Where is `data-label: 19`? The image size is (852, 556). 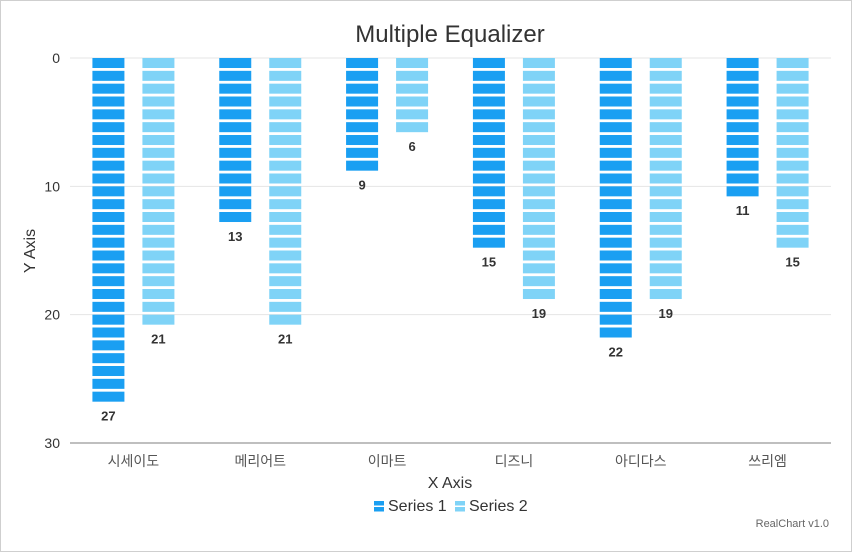 data-label: 19 is located at coordinates (539, 313).